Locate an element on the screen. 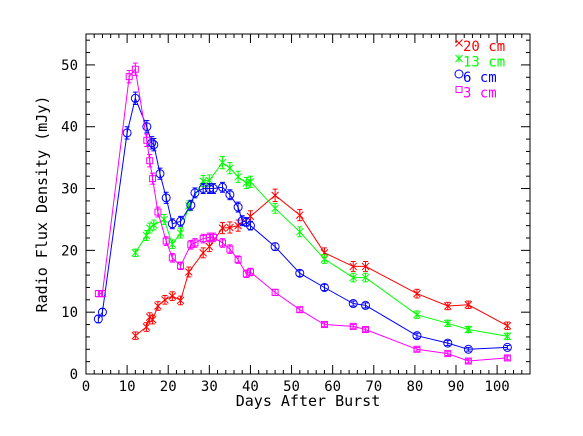 The image size is (583, 436). legend-item: 6 cm is located at coordinates (475, 77).